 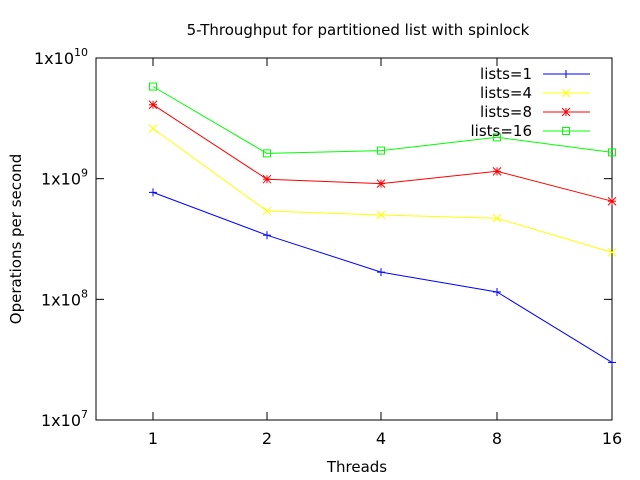 I want to click on x-tick-label: 1, so click(x=153, y=438).